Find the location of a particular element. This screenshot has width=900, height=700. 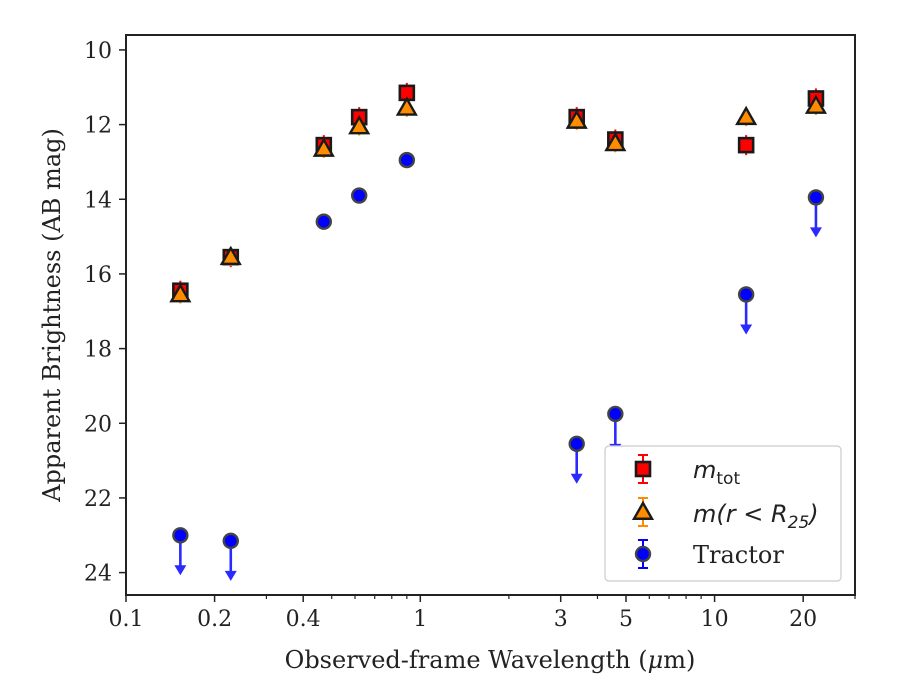

mtot-point is located at coordinates (746, 145).